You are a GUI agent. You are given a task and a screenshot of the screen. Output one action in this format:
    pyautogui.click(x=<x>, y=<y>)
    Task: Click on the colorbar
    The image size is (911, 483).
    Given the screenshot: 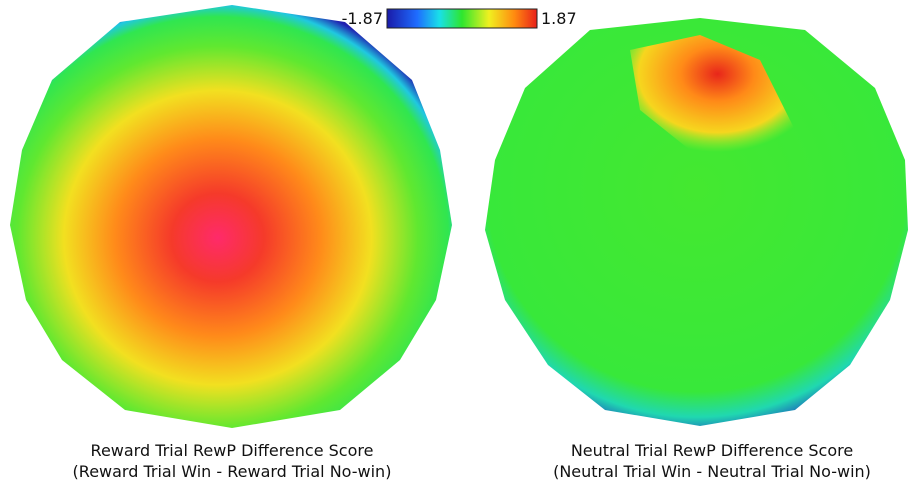 What is the action you would take?
    pyautogui.click(x=462, y=18)
    